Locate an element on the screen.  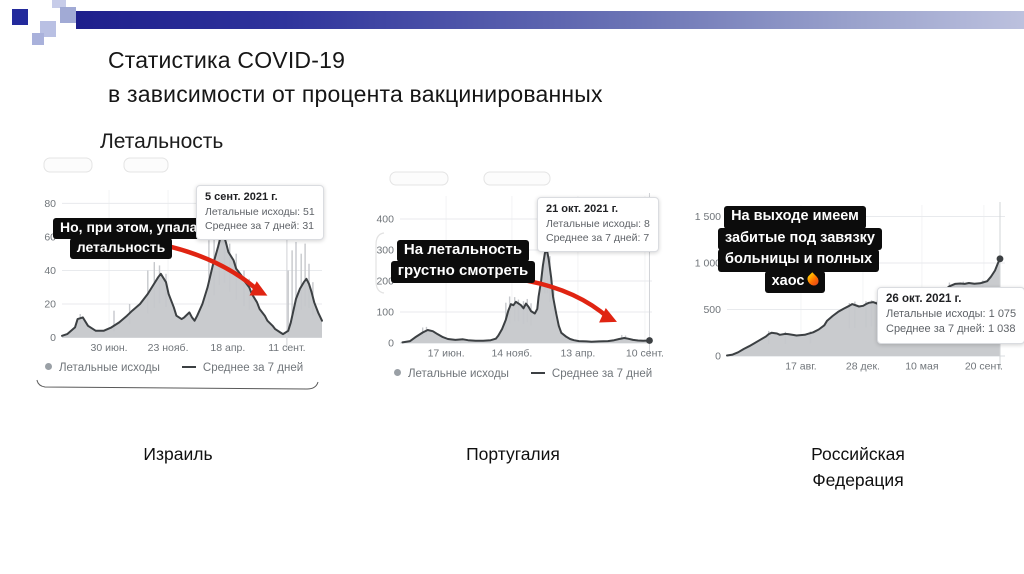
callout-line: хаос is located at coordinates (795, 281).